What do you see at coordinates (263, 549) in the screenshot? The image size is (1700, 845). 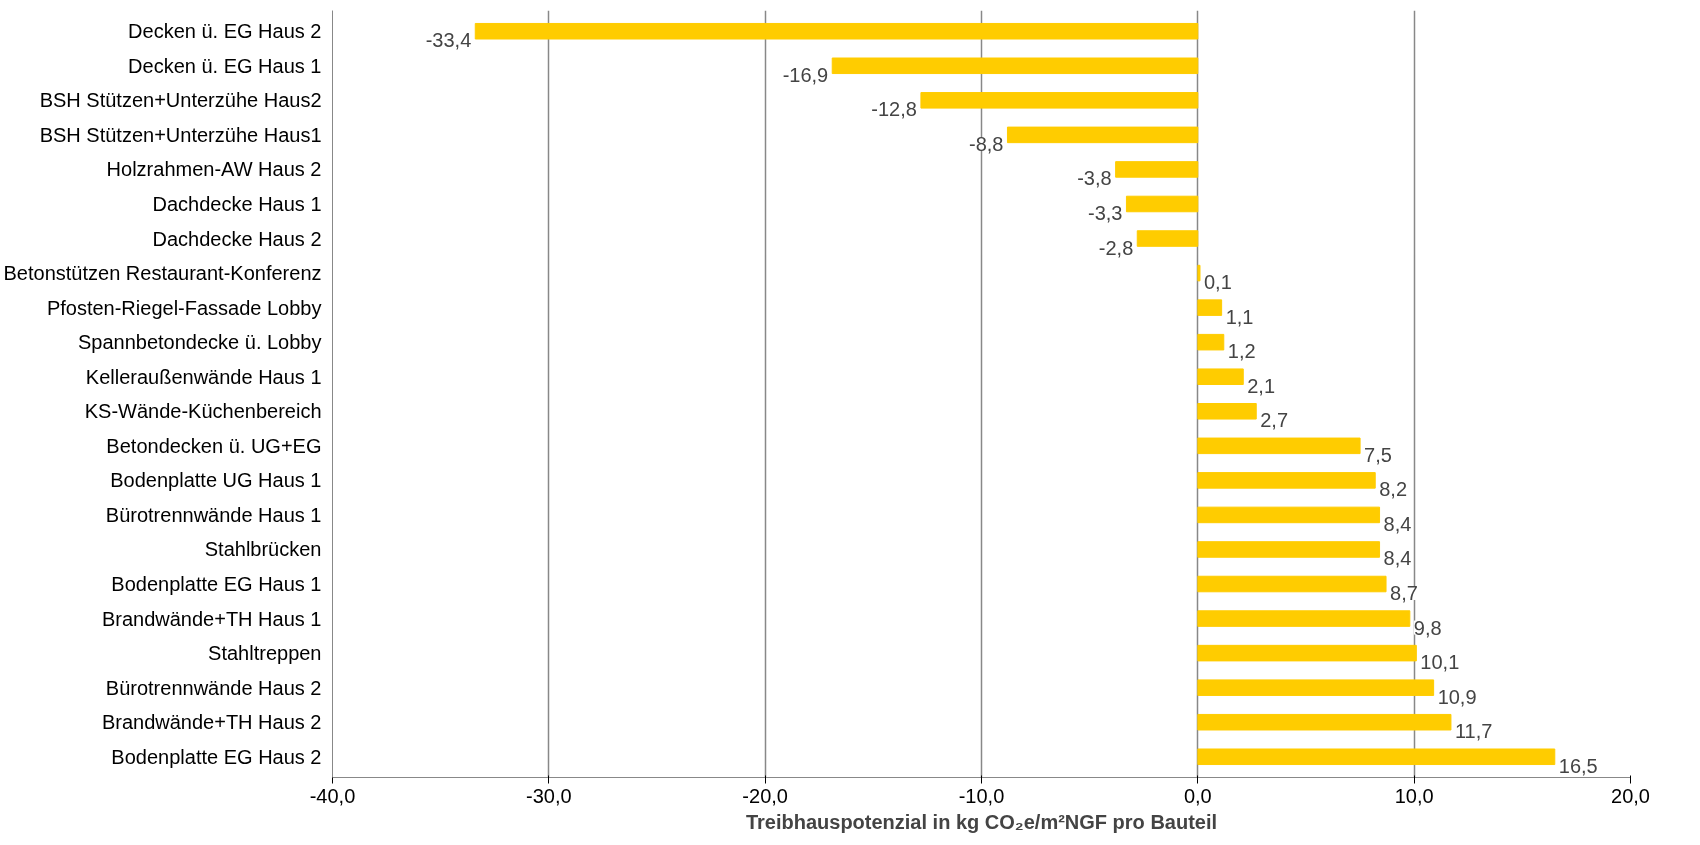 I see `y-tick-label: Stahlbrücken` at bounding box center [263, 549].